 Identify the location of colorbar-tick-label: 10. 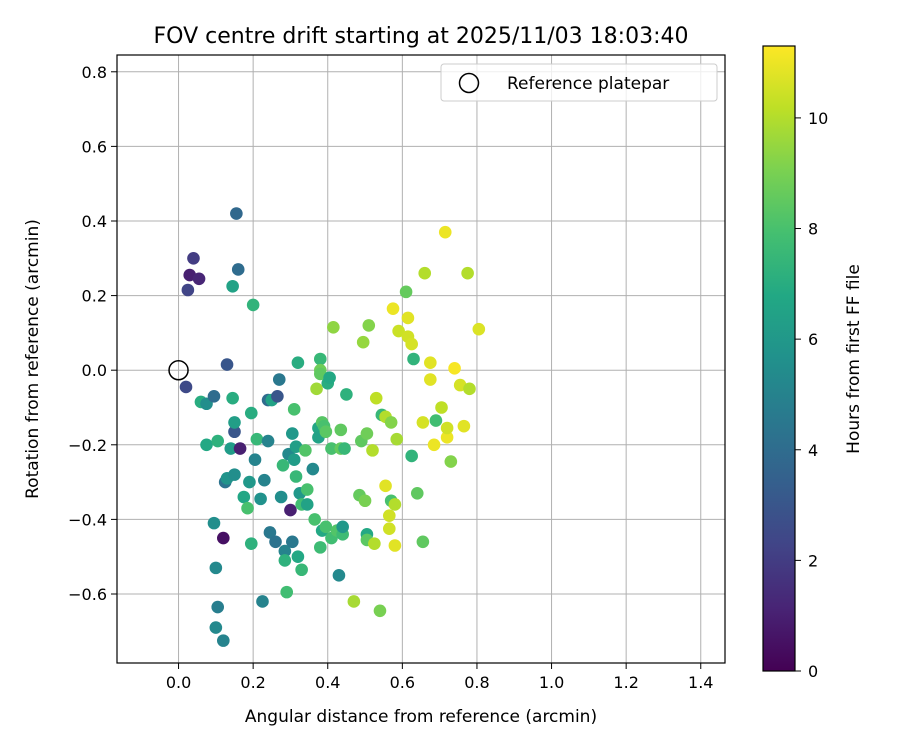
(818, 118).